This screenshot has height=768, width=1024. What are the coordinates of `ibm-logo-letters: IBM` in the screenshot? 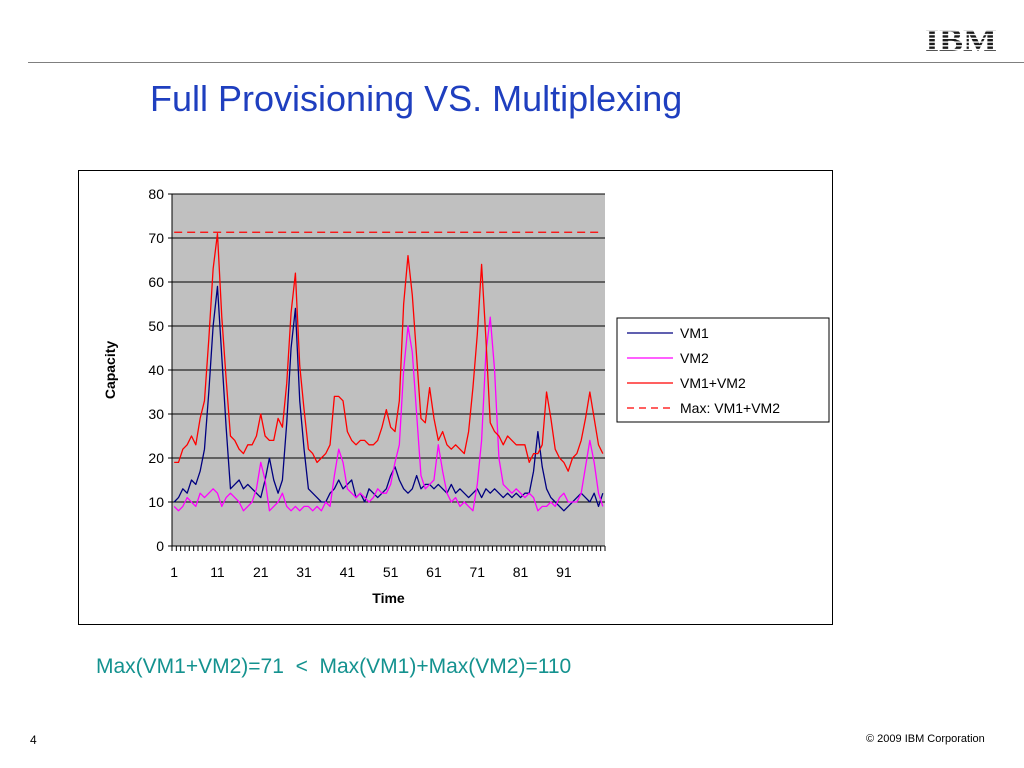 It's located at (961, 39).